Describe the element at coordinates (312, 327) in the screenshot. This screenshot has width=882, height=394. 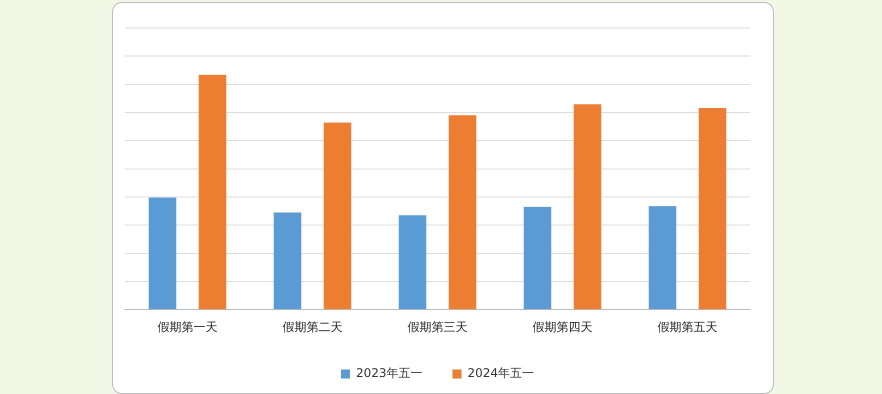
I see `x-tick-label: 假期第二天` at that location.